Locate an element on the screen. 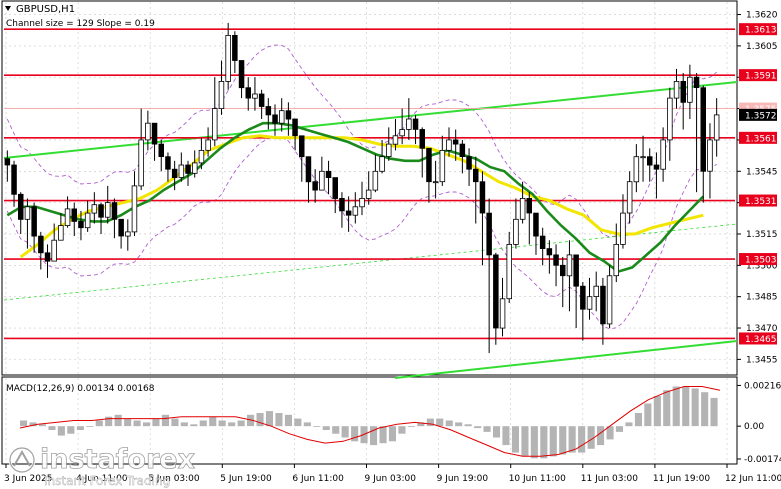  level-label-text: 1.3591 is located at coordinates (761, 77).